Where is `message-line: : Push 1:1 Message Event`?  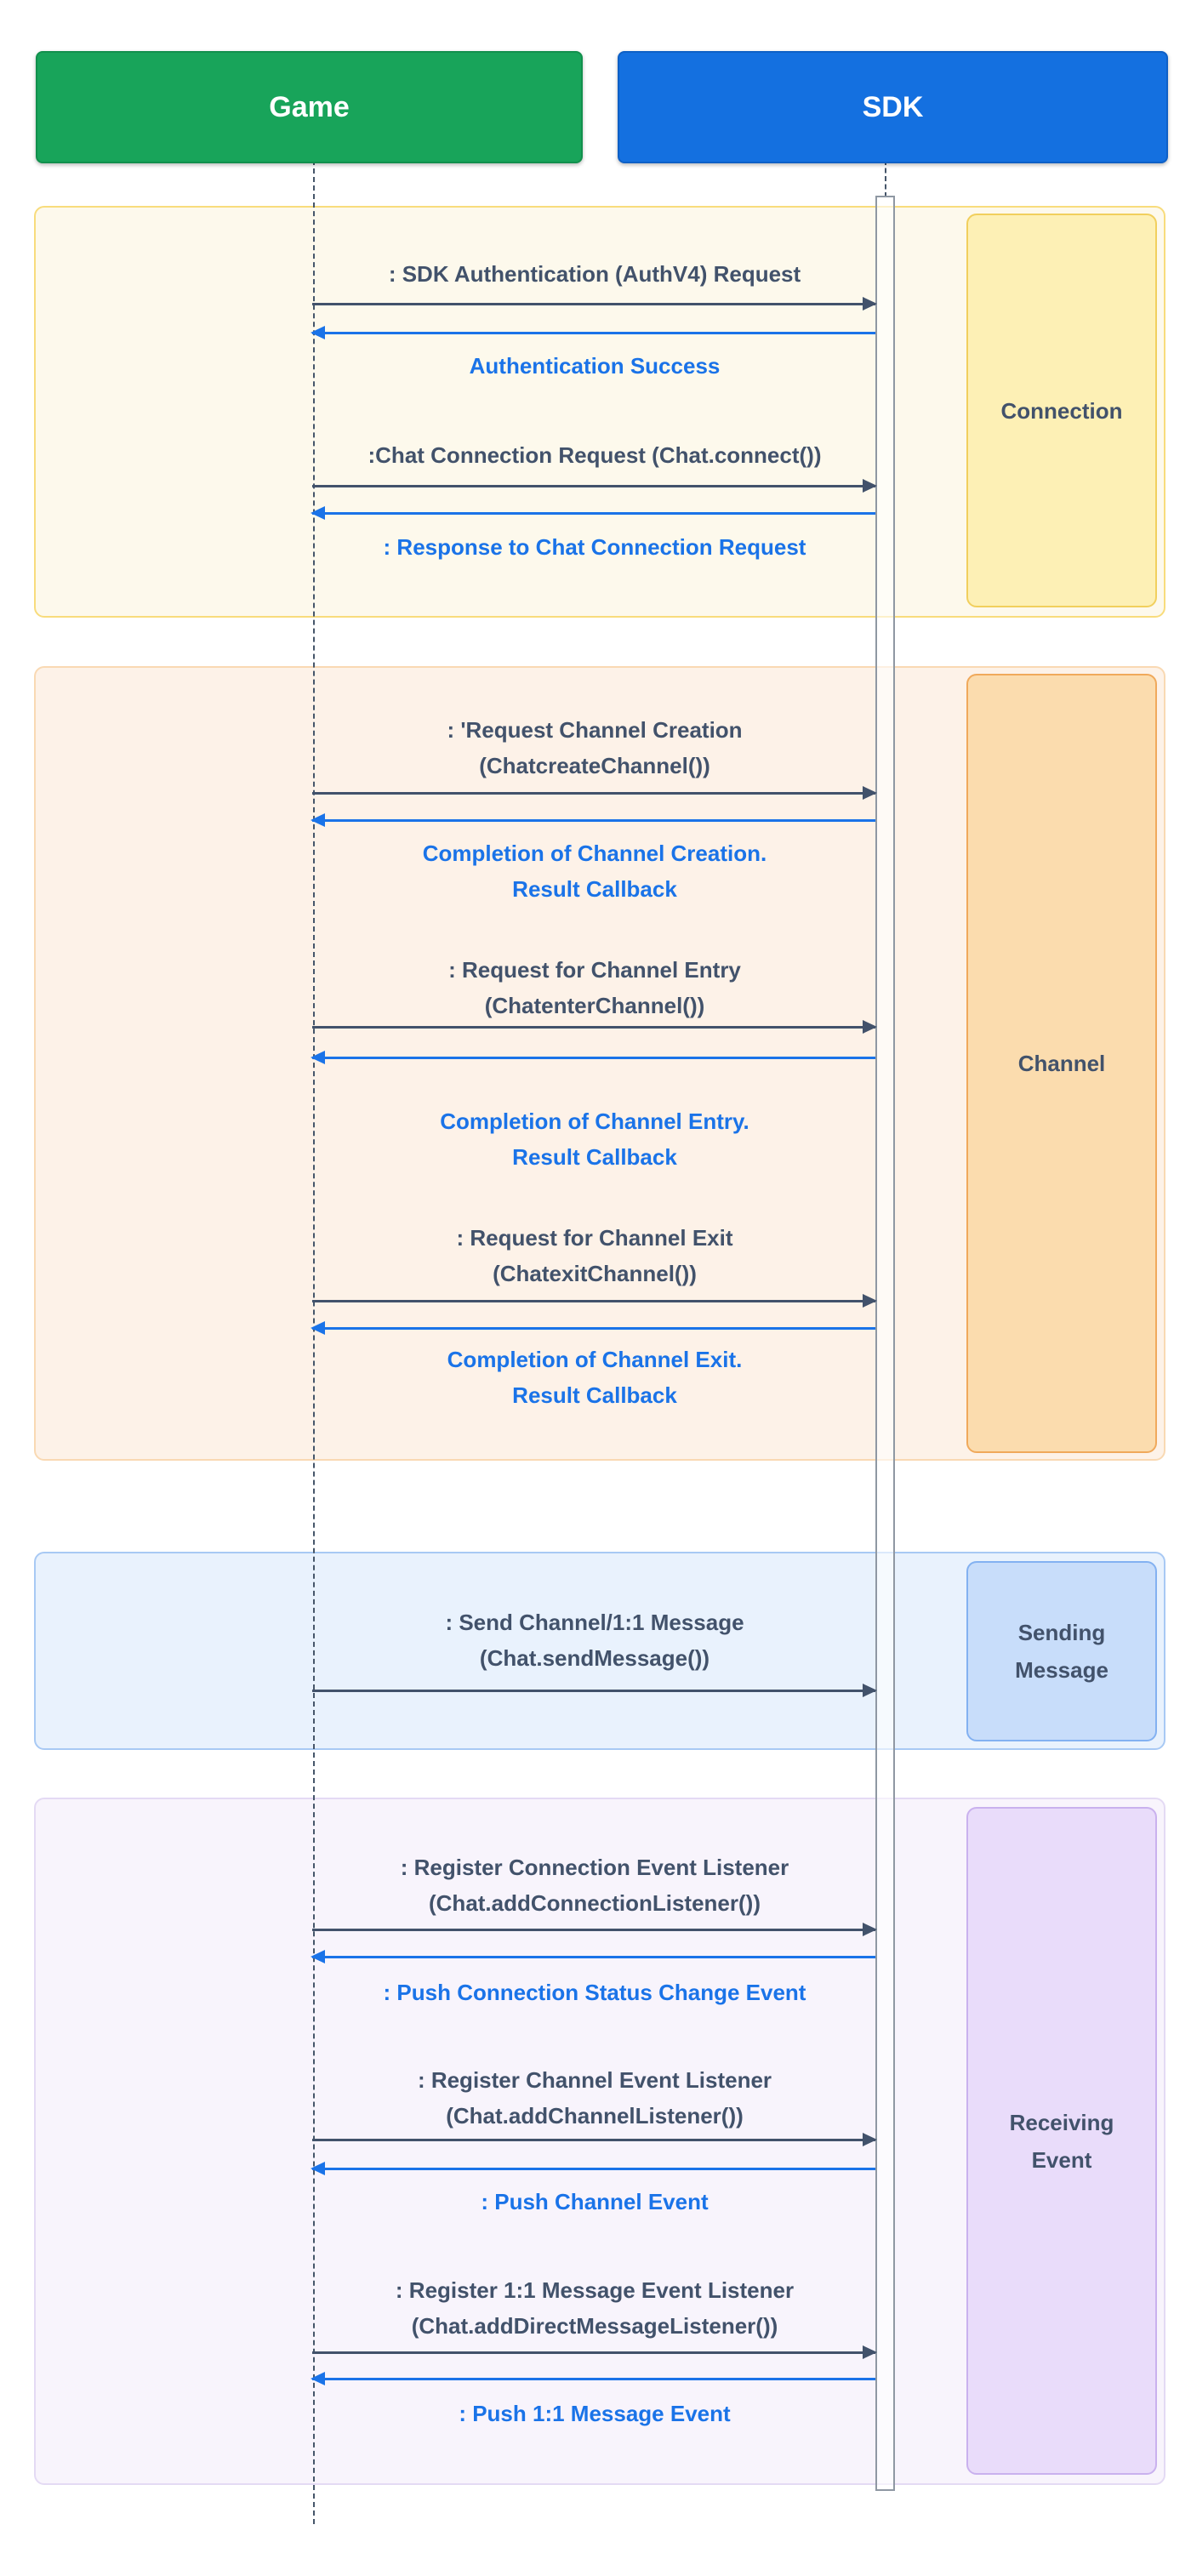
message-line: : Push 1:1 Message Event is located at coordinates (595, 2413).